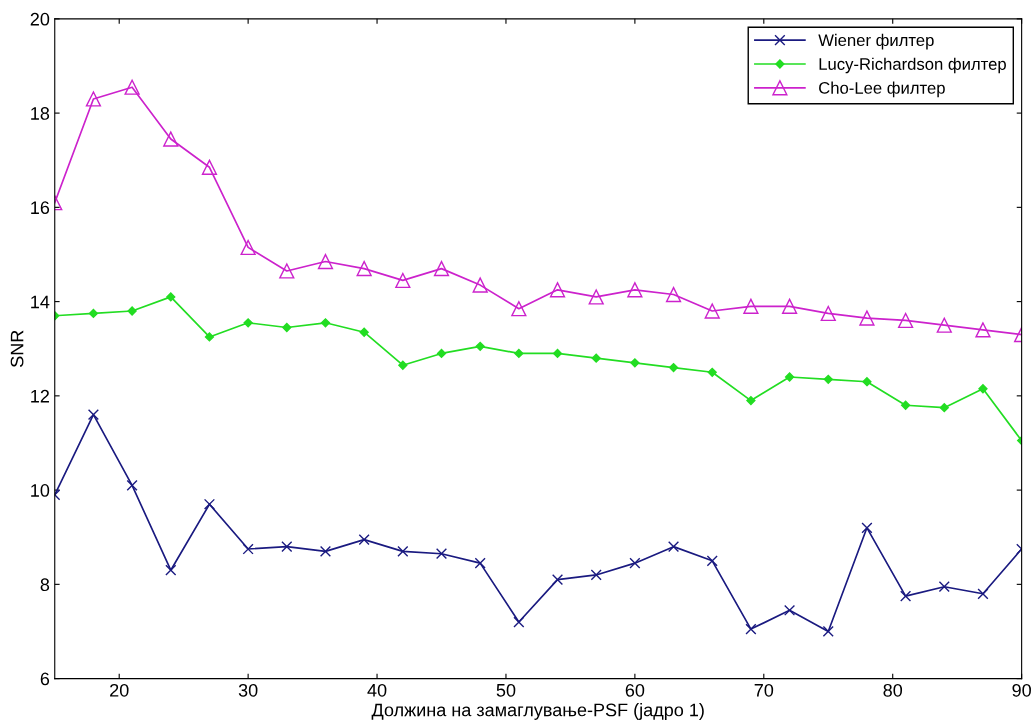 This screenshot has height=725, width=1033. What do you see at coordinates (912, 65) in the screenshot?
I see `legend-label: Lucy-Richardson филтер` at bounding box center [912, 65].